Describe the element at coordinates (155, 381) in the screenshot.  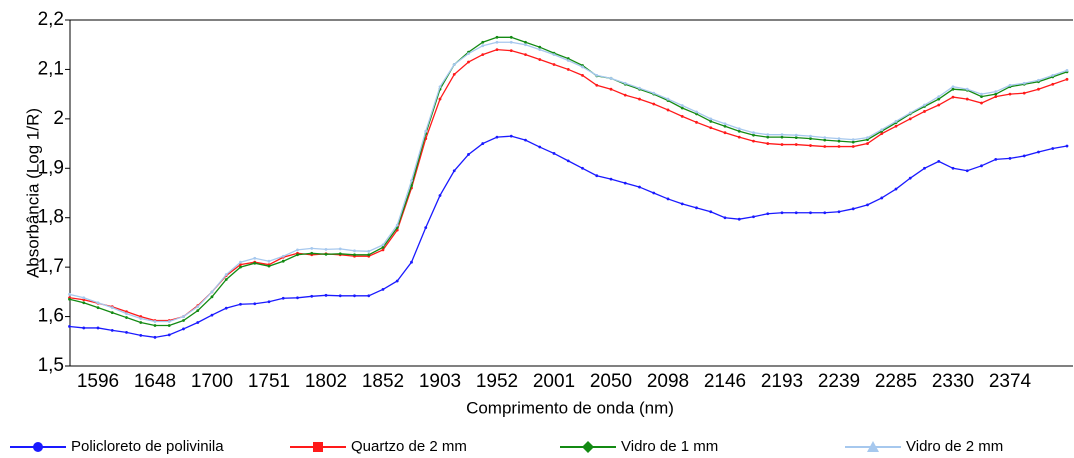
I see `x-tick-label: 1648` at that location.